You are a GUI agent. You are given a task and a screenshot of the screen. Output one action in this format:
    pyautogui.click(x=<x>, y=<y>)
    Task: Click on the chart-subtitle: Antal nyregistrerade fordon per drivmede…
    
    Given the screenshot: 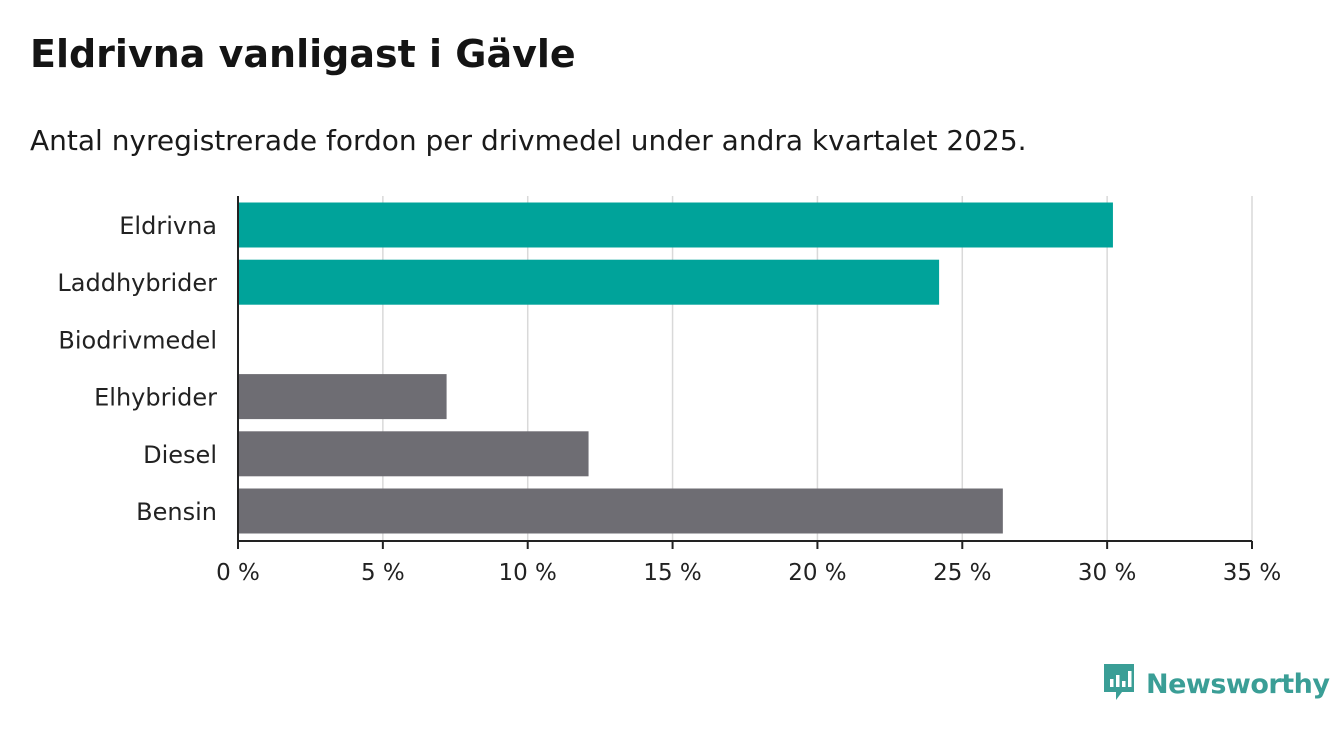 What is the action you would take?
    pyautogui.click(x=528, y=140)
    